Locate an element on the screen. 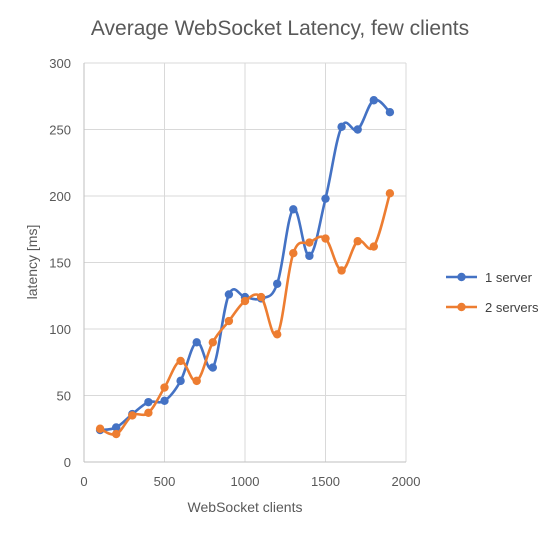 The height and width of the screenshot is (538, 558). legend-label: 1 server is located at coordinates (509, 277).